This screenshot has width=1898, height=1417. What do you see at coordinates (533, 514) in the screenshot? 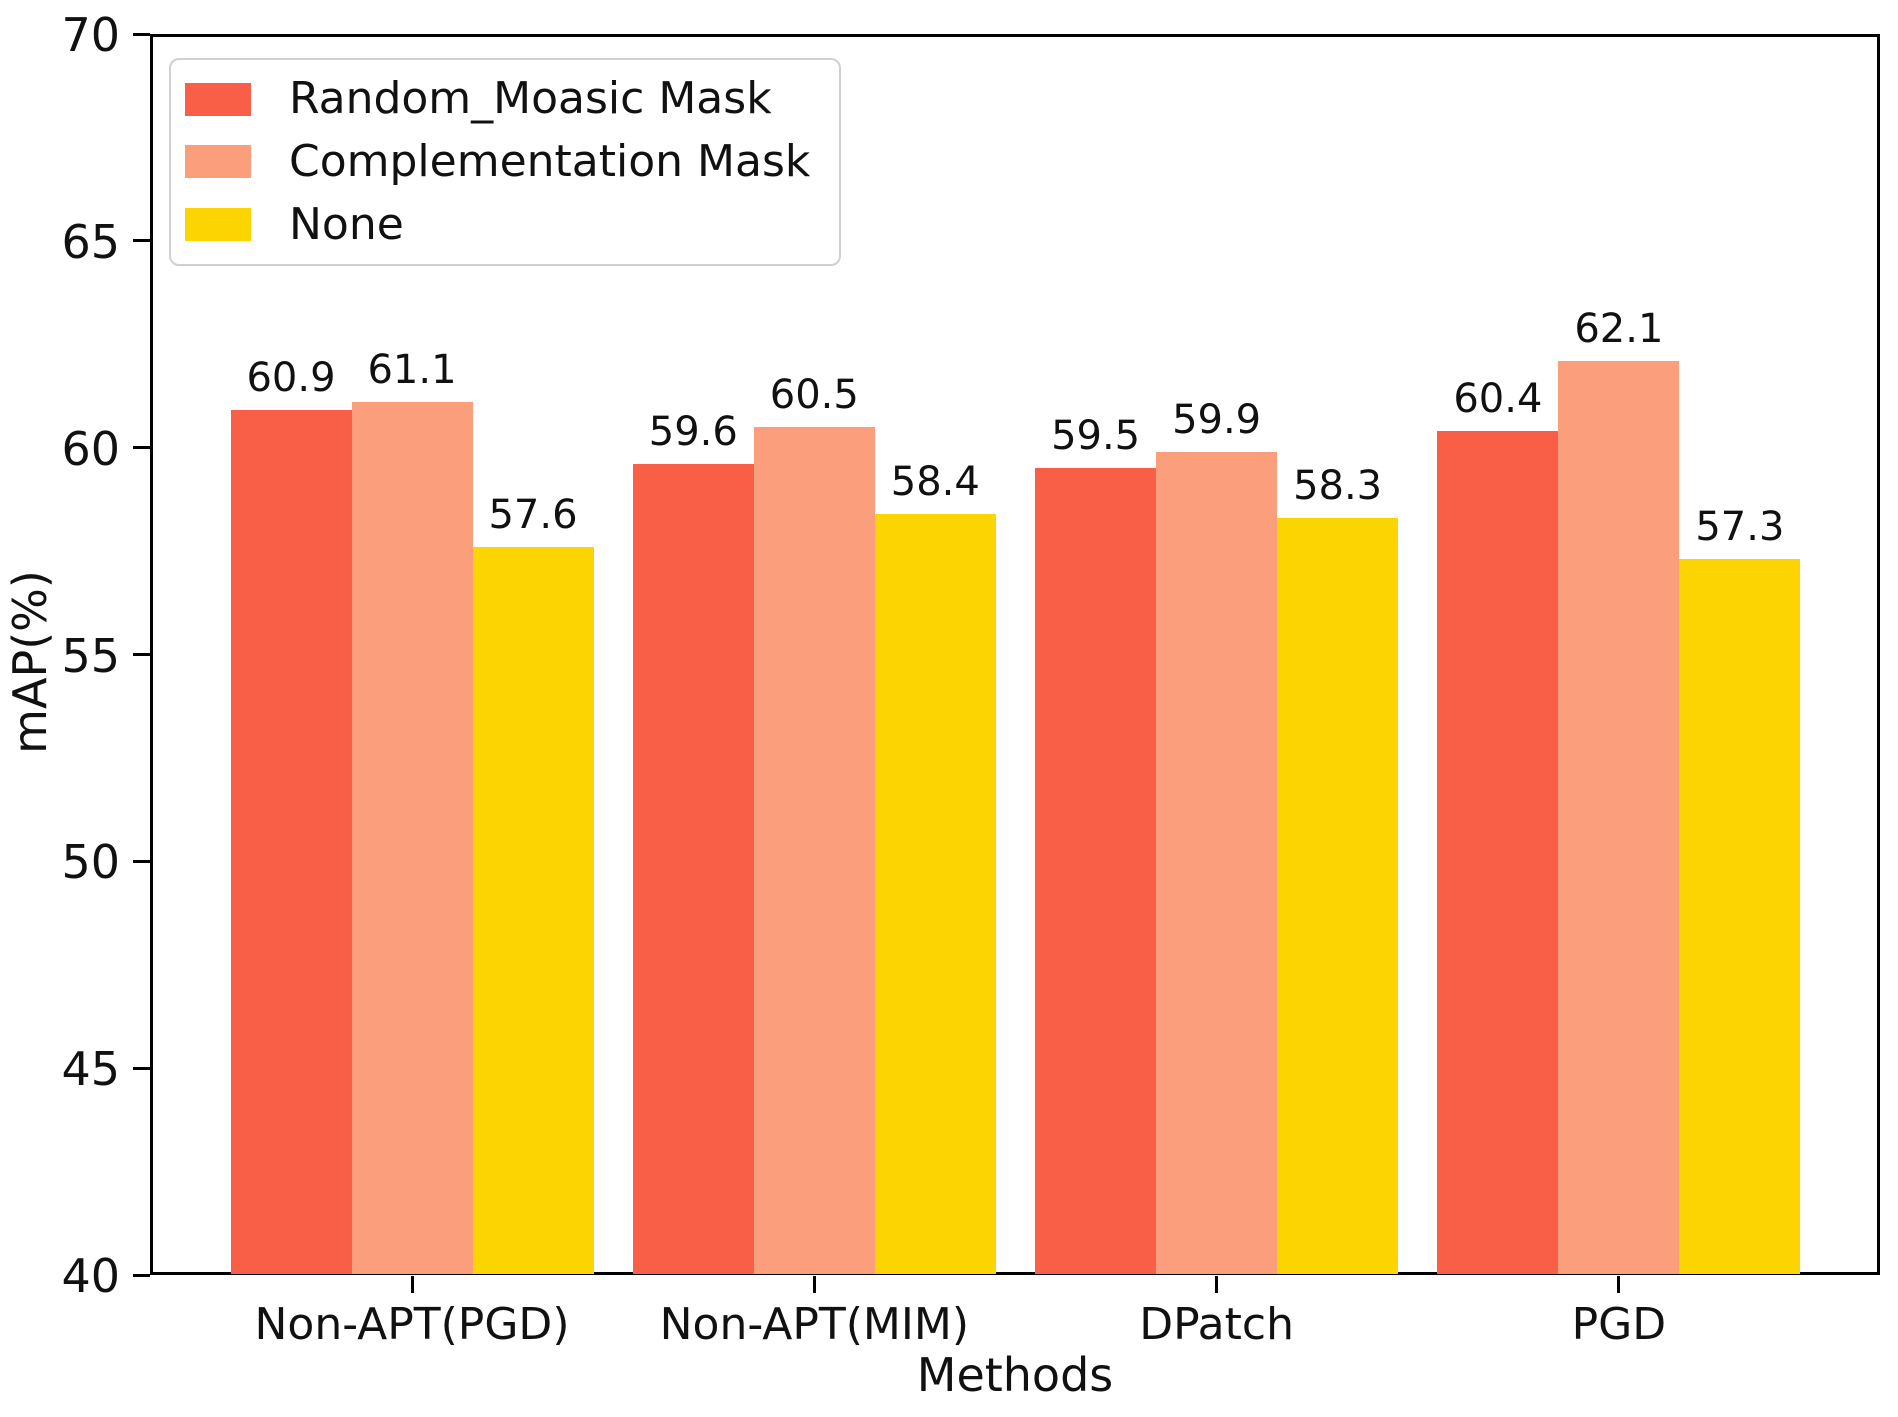
I see `bar-value-label: 57.6` at bounding box center [533, 514].